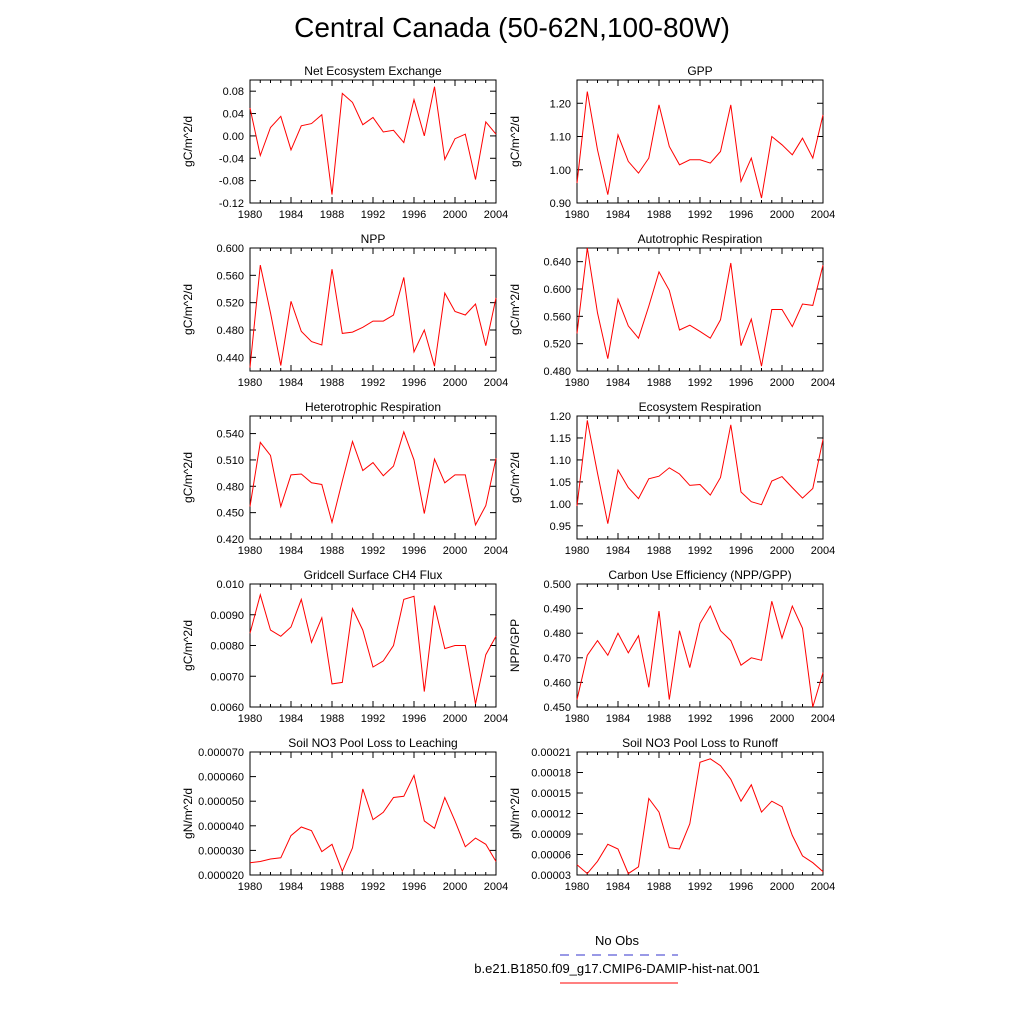 The height and width of the screenshot is (1024, 1024). I want to click on y-tick-label: 0.000040, so click(221, 827).